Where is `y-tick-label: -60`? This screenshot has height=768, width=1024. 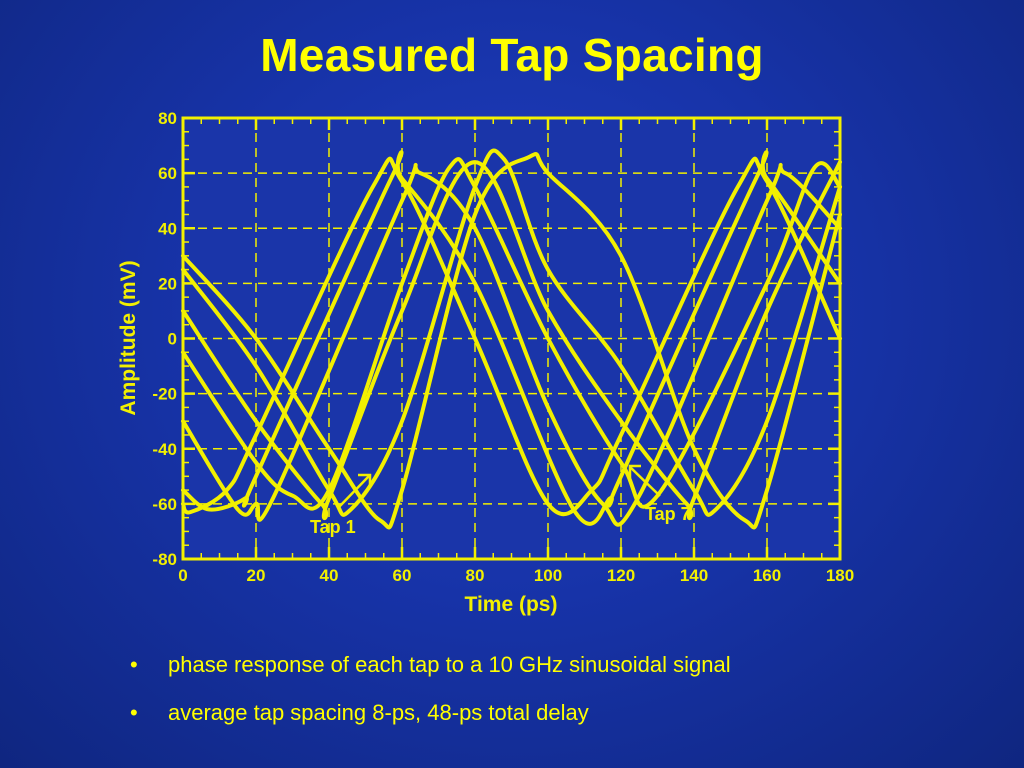 y-tick-label: -60 is located at coordinates (164, 504).